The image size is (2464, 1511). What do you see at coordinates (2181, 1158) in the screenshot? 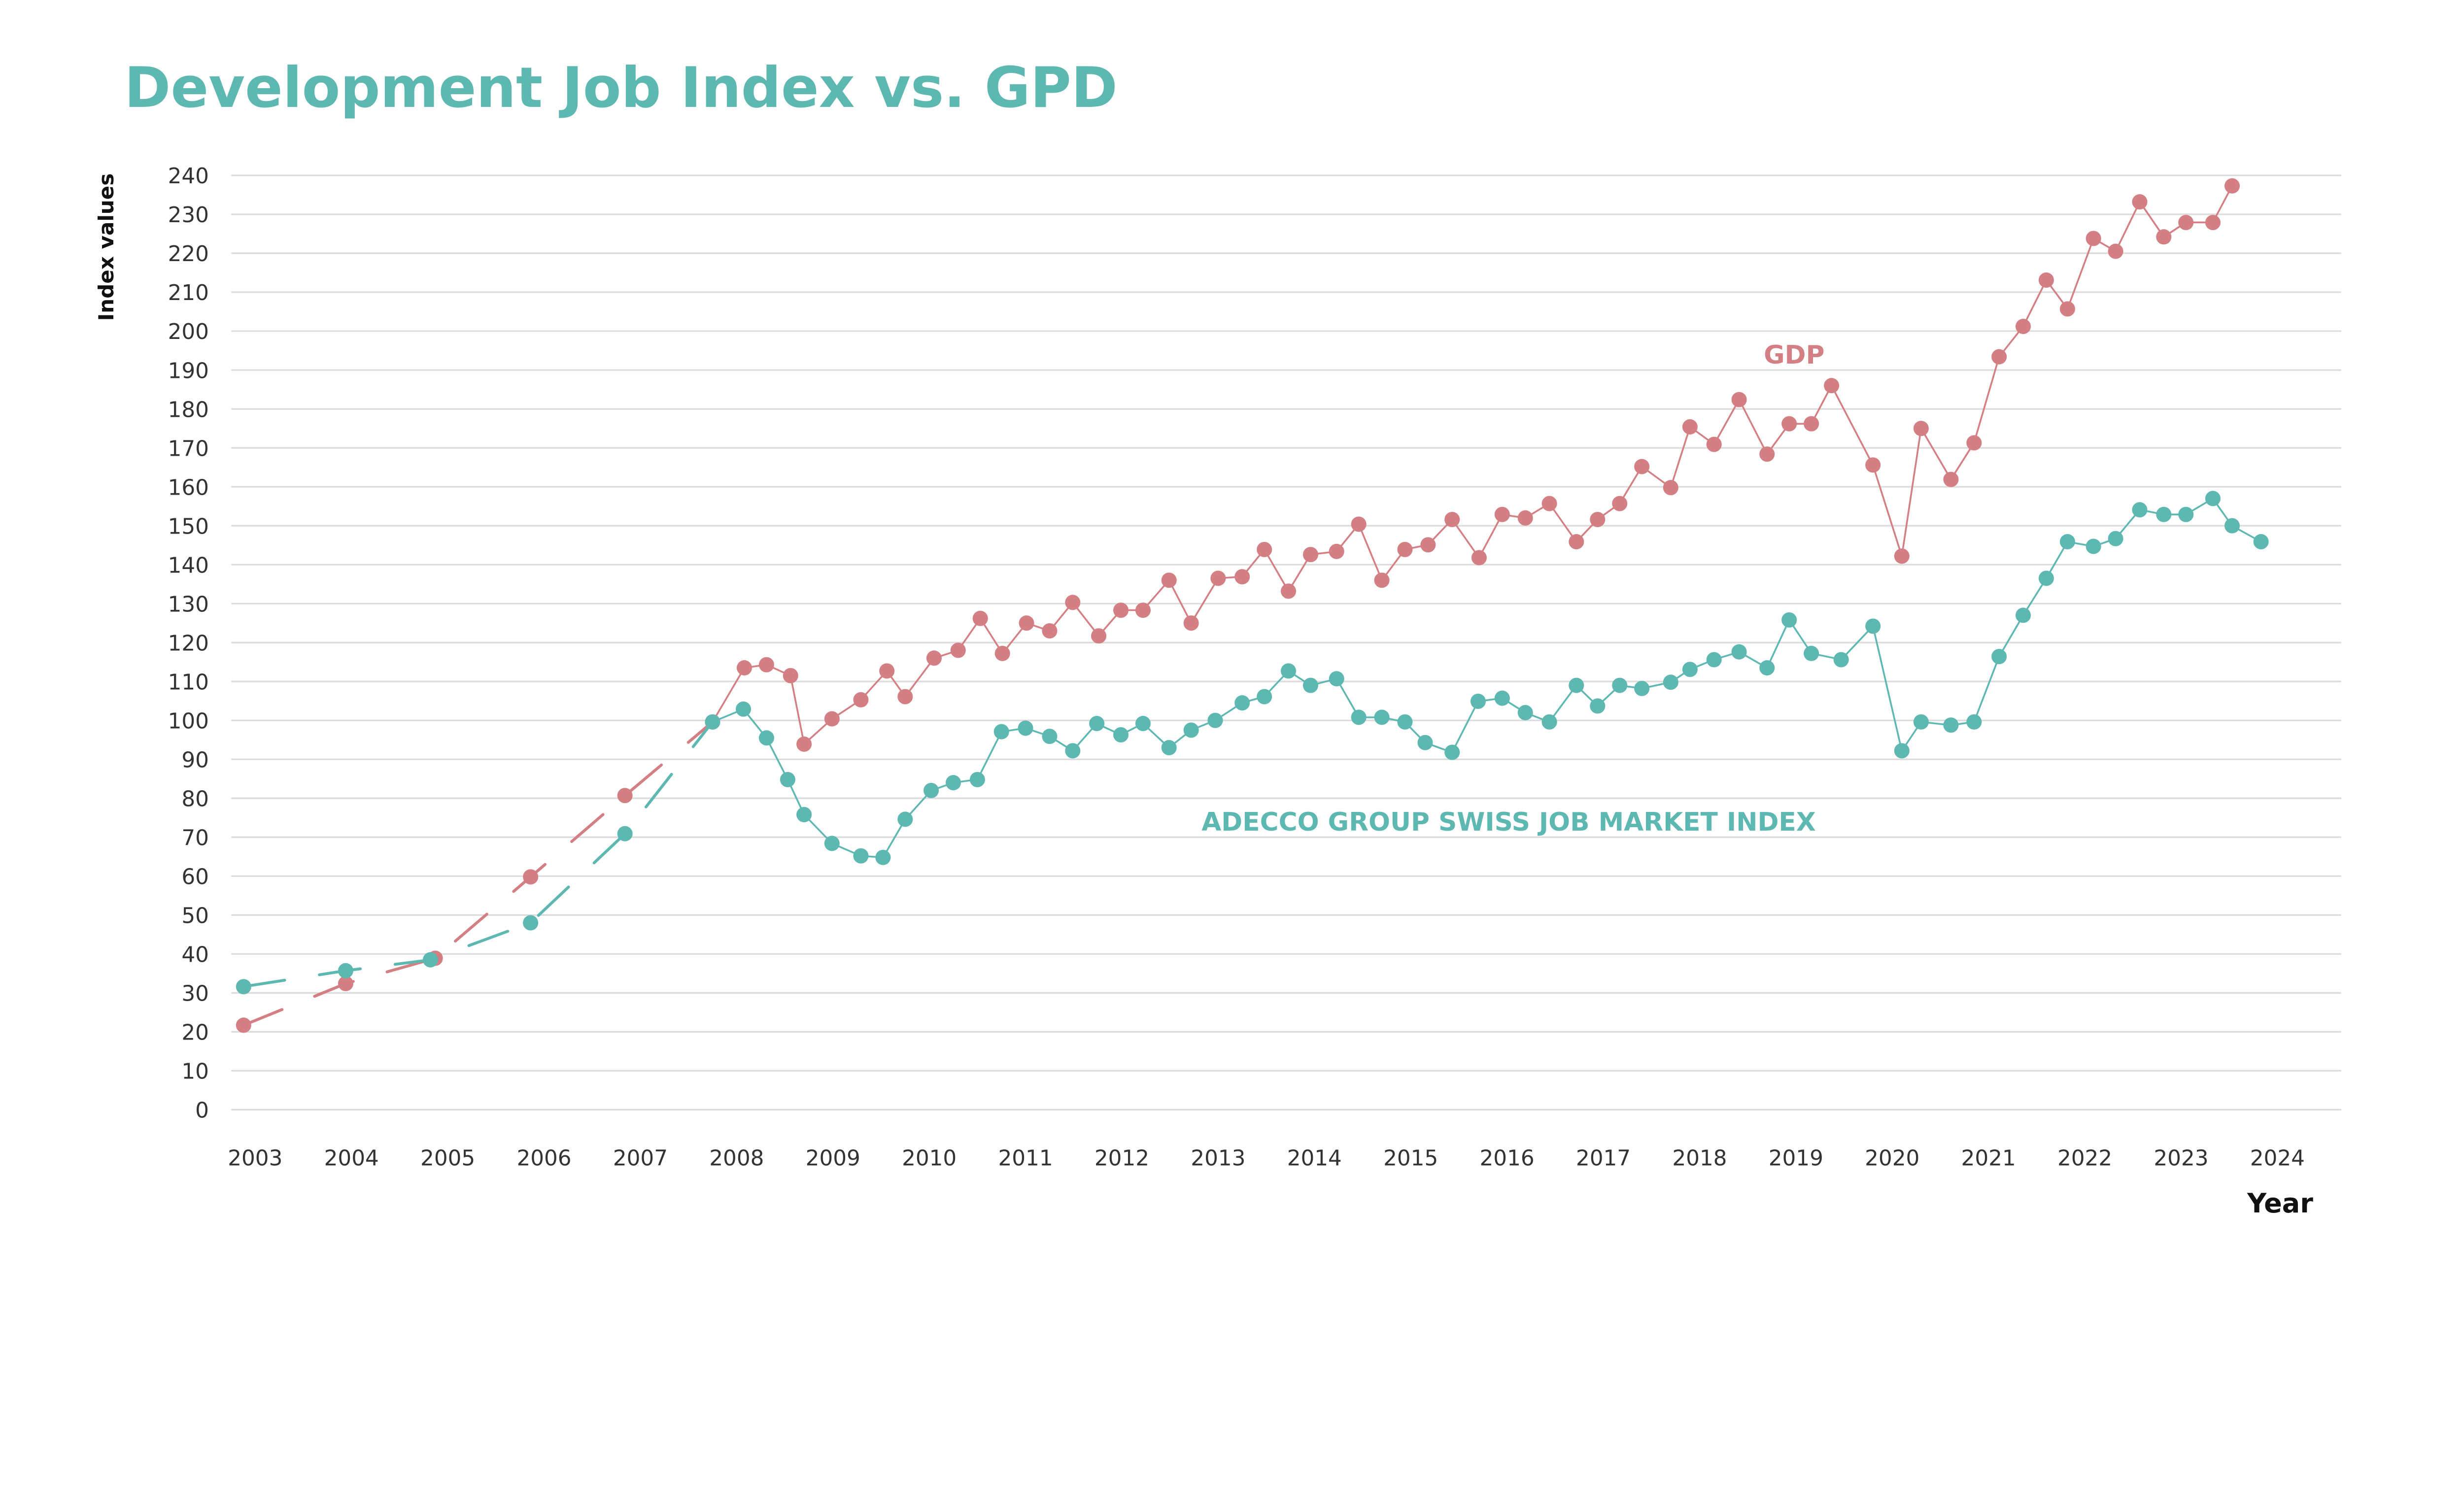
I see `x-tick-label: 2023` at bounding box center [2181, 1158].